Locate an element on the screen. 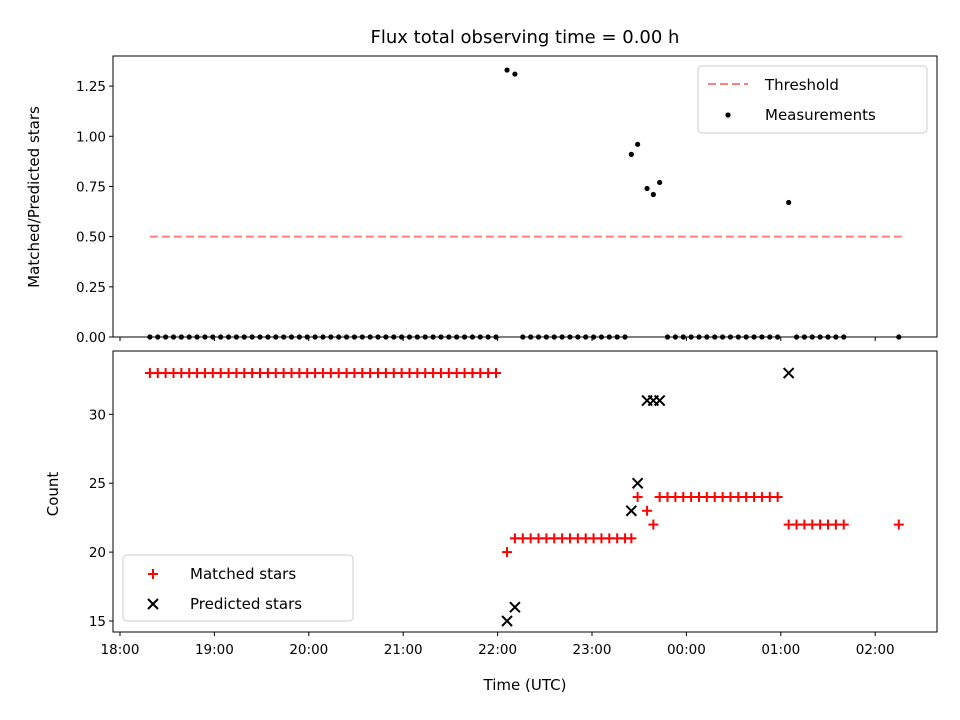 This screenshot has height=720, width=960. x-tick-label: 00:00 is located at coordinates (686, 650).